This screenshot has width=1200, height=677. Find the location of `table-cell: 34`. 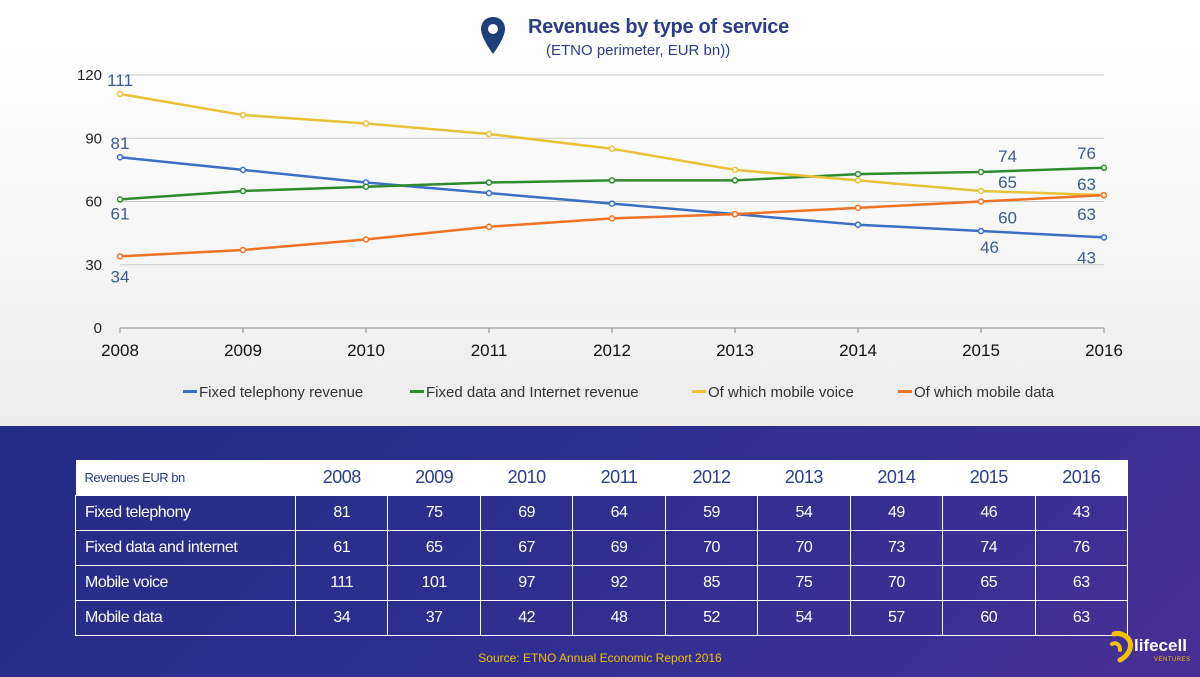

table-cell: 34 is located at coordinates (341, 618).